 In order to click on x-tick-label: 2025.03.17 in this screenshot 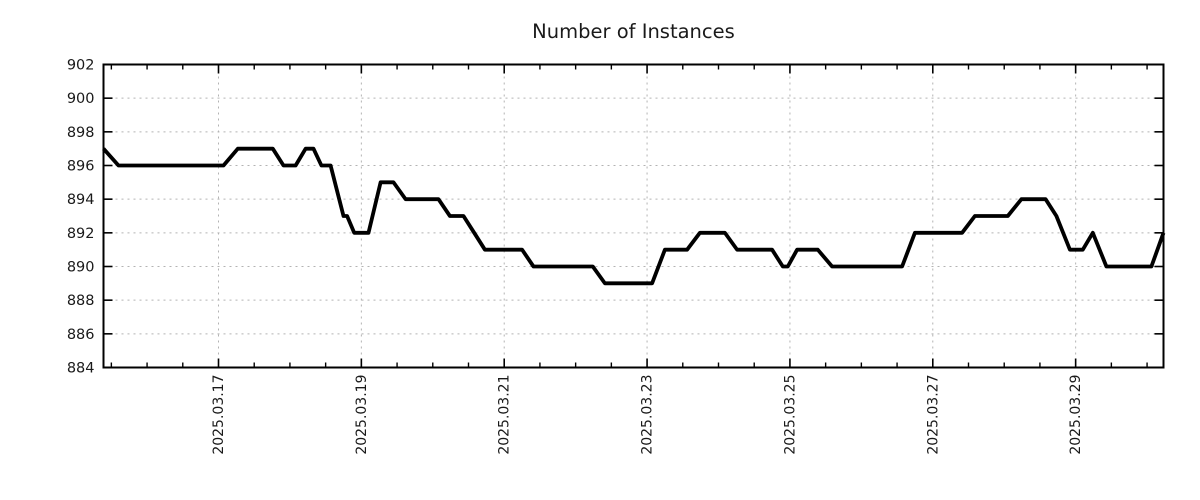, I will do `click(219, 415)`.